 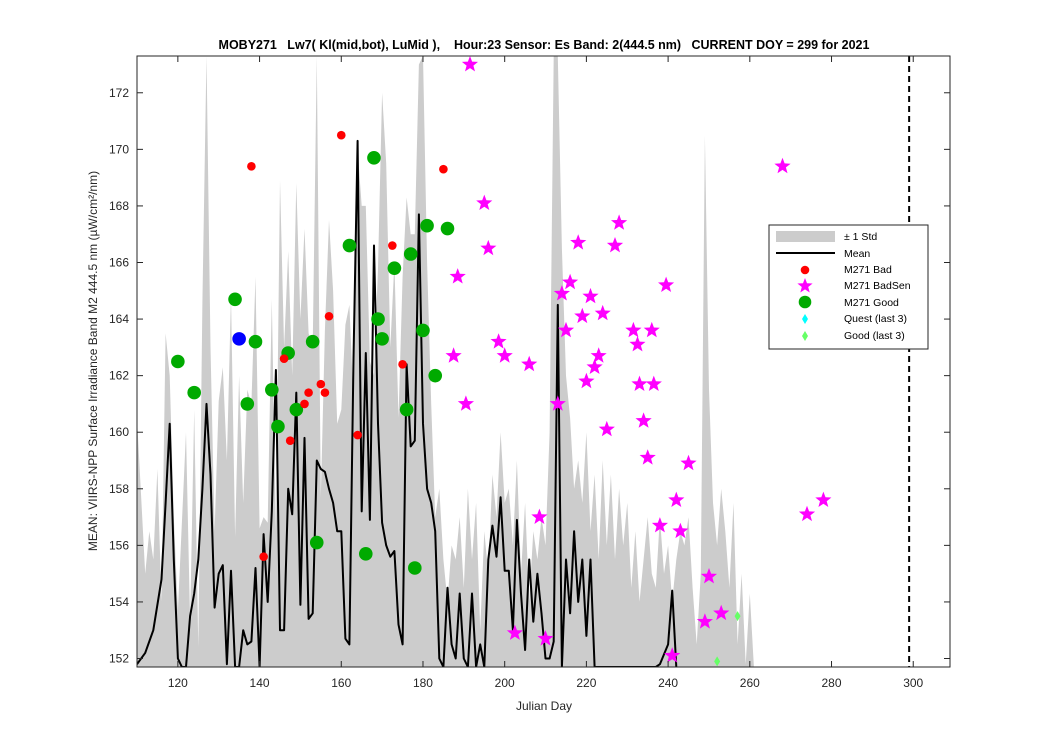 What do you see at coordinates (875, 319) in the screenshot?
I see `legend-label-quest: Quest (last 3)` at bounding box center [875, 319].